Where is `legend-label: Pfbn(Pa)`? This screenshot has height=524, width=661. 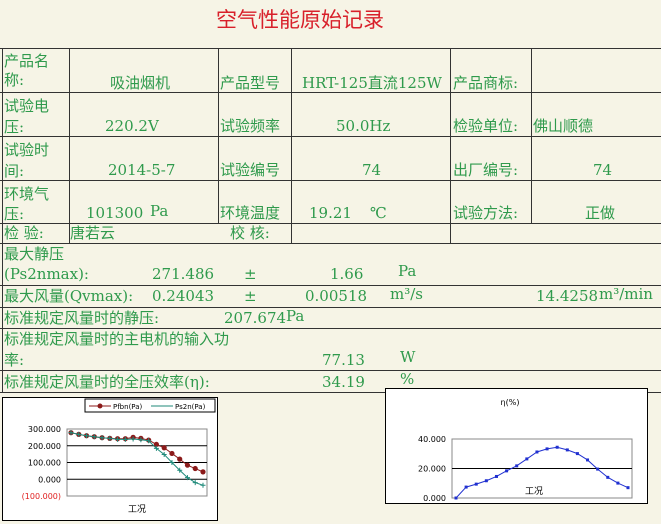 legend-label: Pfbn(Pa) is located at coordinates (127, 407).